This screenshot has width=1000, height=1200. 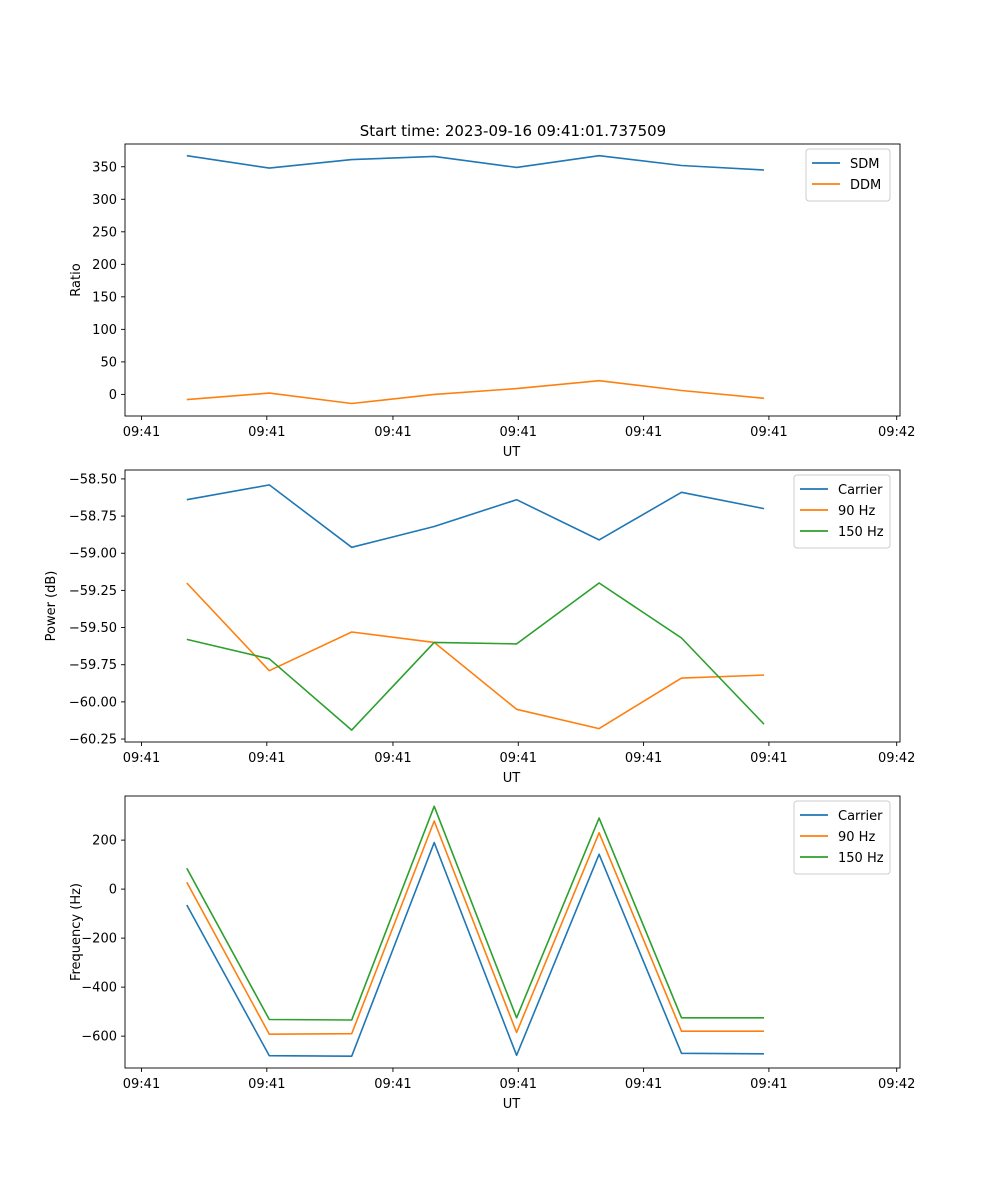 What do you see at coordinates (104, 330) in the screenshot?
I see `y-tick-label: 100` at bounding box center [104, 330].